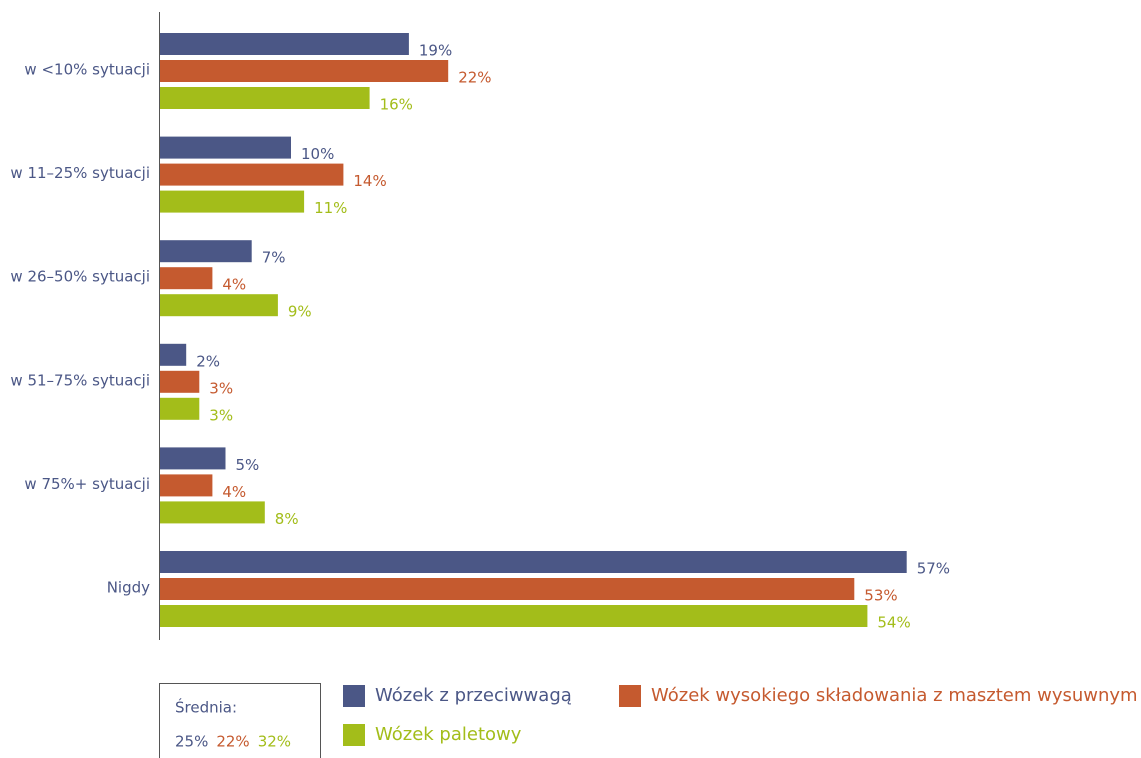 Image resolution: width=1141 pixels, height=758 pixels. I want to click on average-label: Średnia:, so click(206, 707).